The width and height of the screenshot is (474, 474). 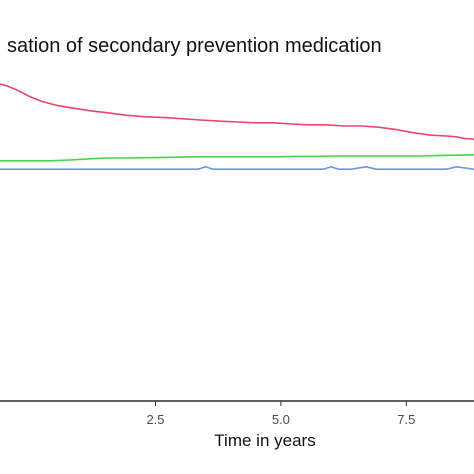 I want to click on x-tick-label: 5.0, so click(x=281, y=419).